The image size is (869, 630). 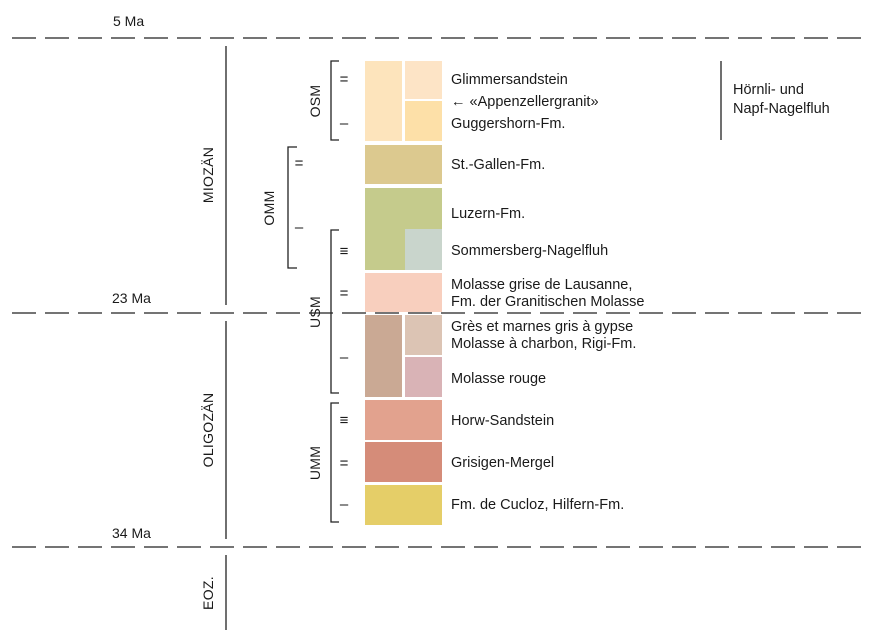 I want to click on age-label-34ma: 34 Ma, so click(x=131, y=533).